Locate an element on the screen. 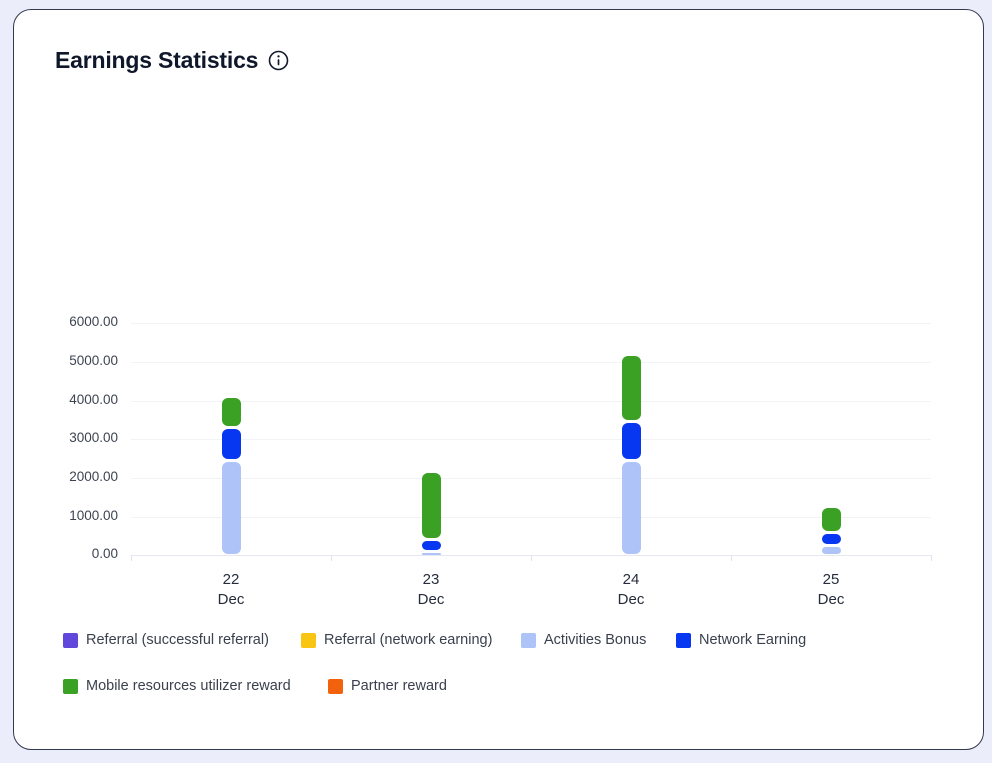 Image resolution: width=992 pixels, height=763 pixels. legend-item-referral-network-earning: Referral (network earning) is located at coordinates (396, 640).